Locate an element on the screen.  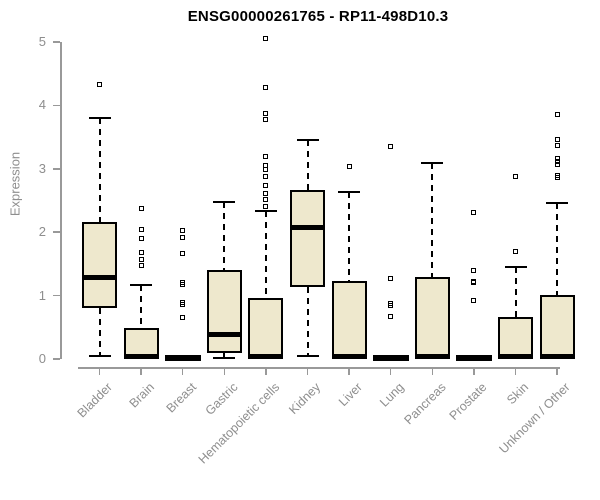
x-tick-label: Hematopoietic cells is located at coordinates (238, 423).